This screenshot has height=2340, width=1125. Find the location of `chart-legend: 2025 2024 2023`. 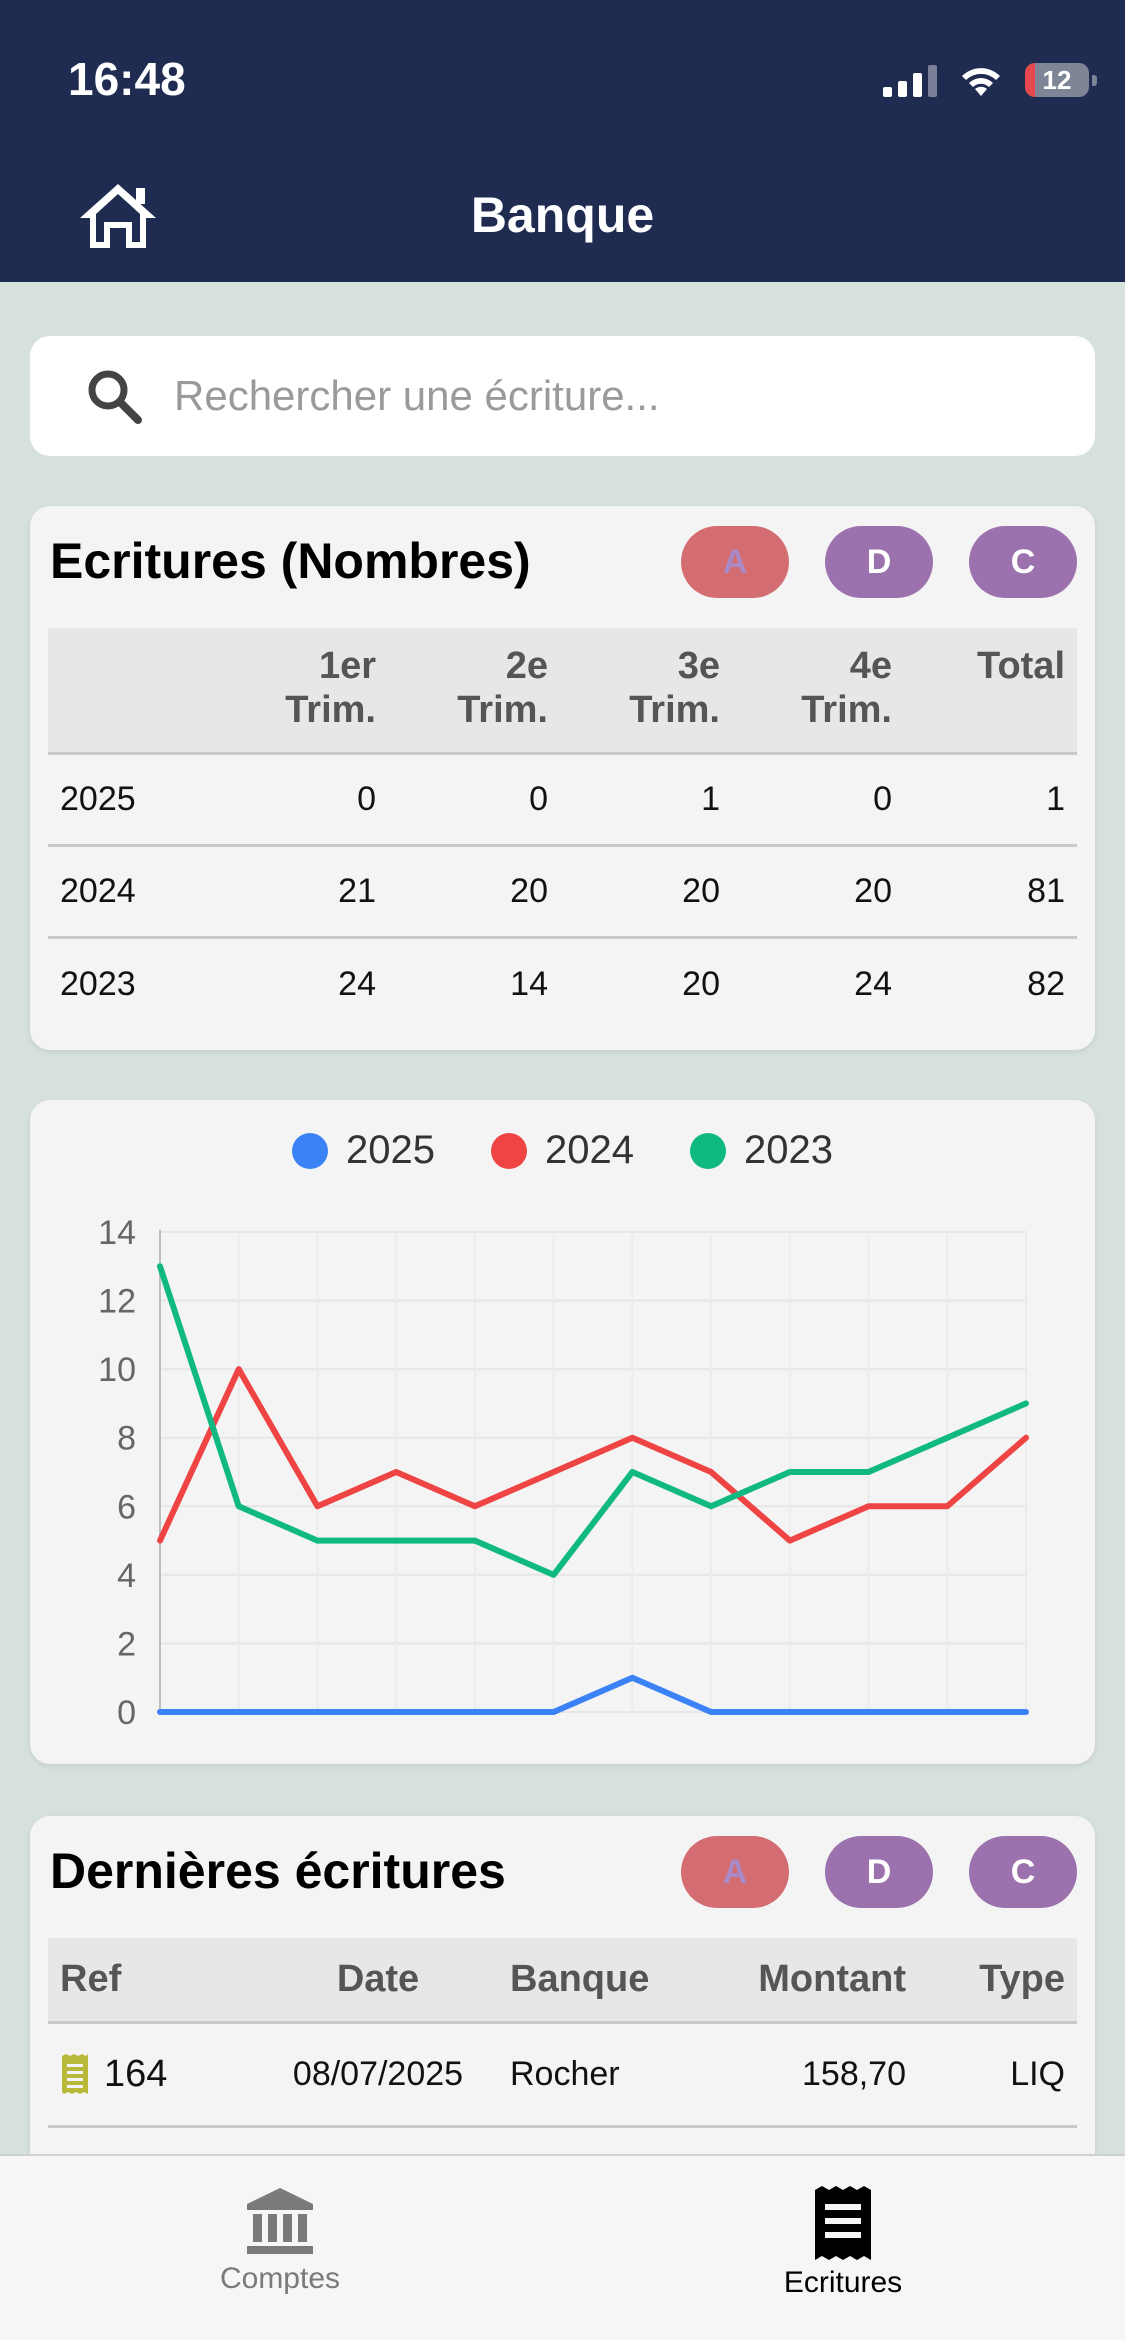

chart-legend: 2025 2024 2023 is located at coordinates (562, 1150).